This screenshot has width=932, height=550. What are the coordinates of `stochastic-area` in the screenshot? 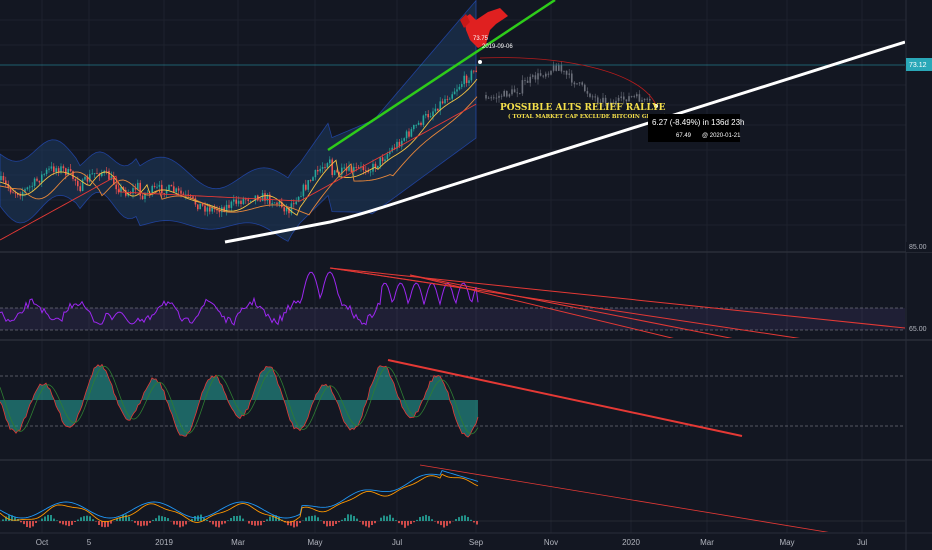 It's located at (239, 401).